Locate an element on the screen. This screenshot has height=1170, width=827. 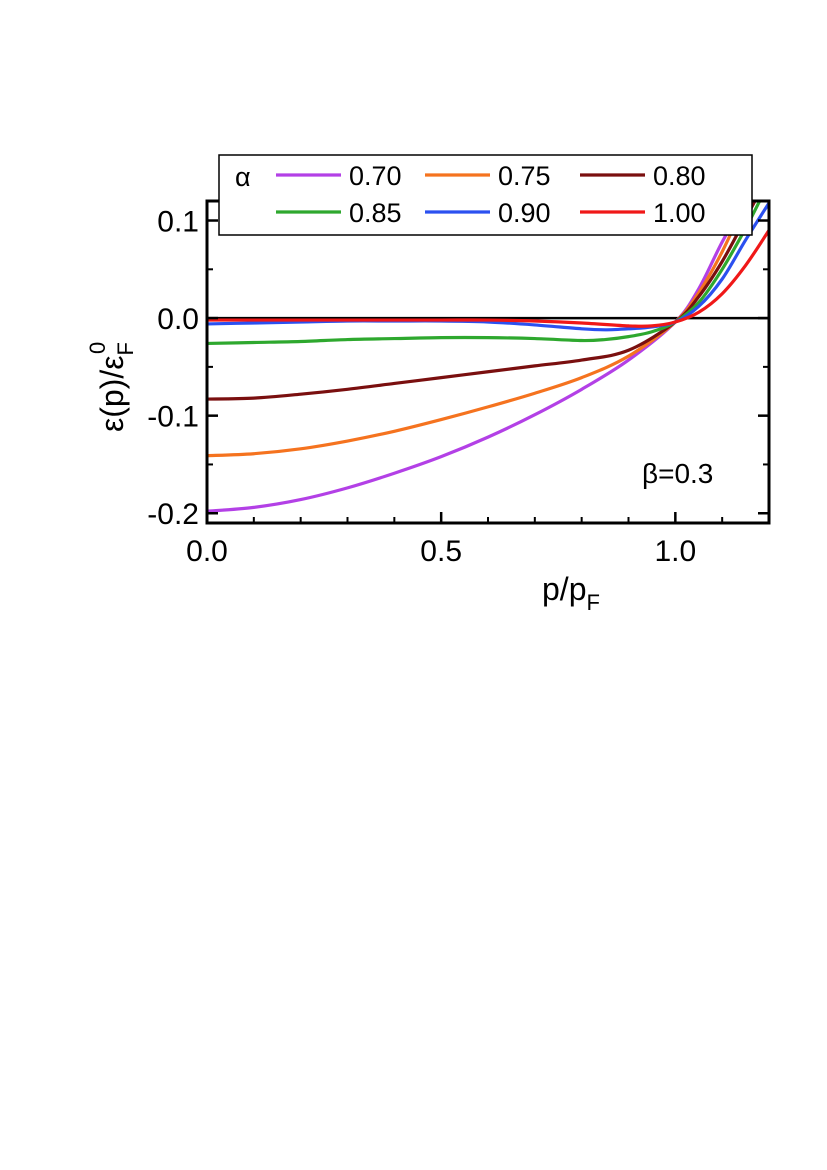
legend-box is located at coordinates (485, 195).